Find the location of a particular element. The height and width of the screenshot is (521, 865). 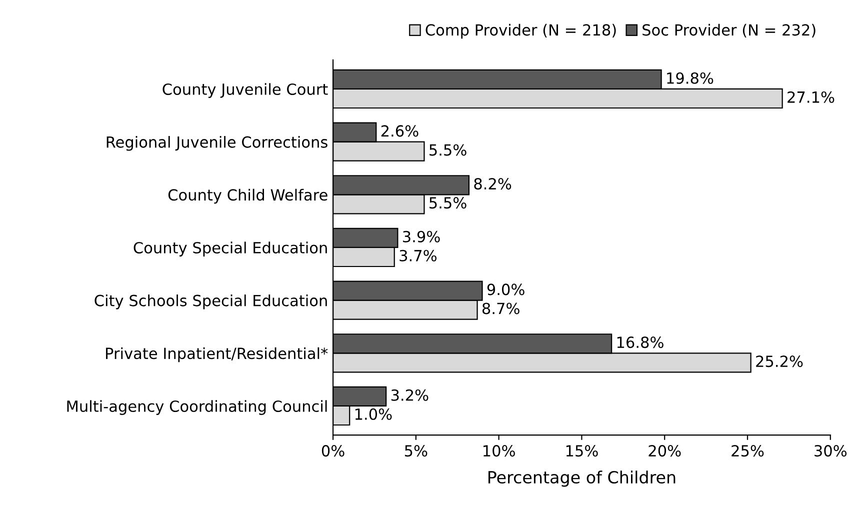

y-tick-label: County Juvenile Court is located at coordinates (245, 90).